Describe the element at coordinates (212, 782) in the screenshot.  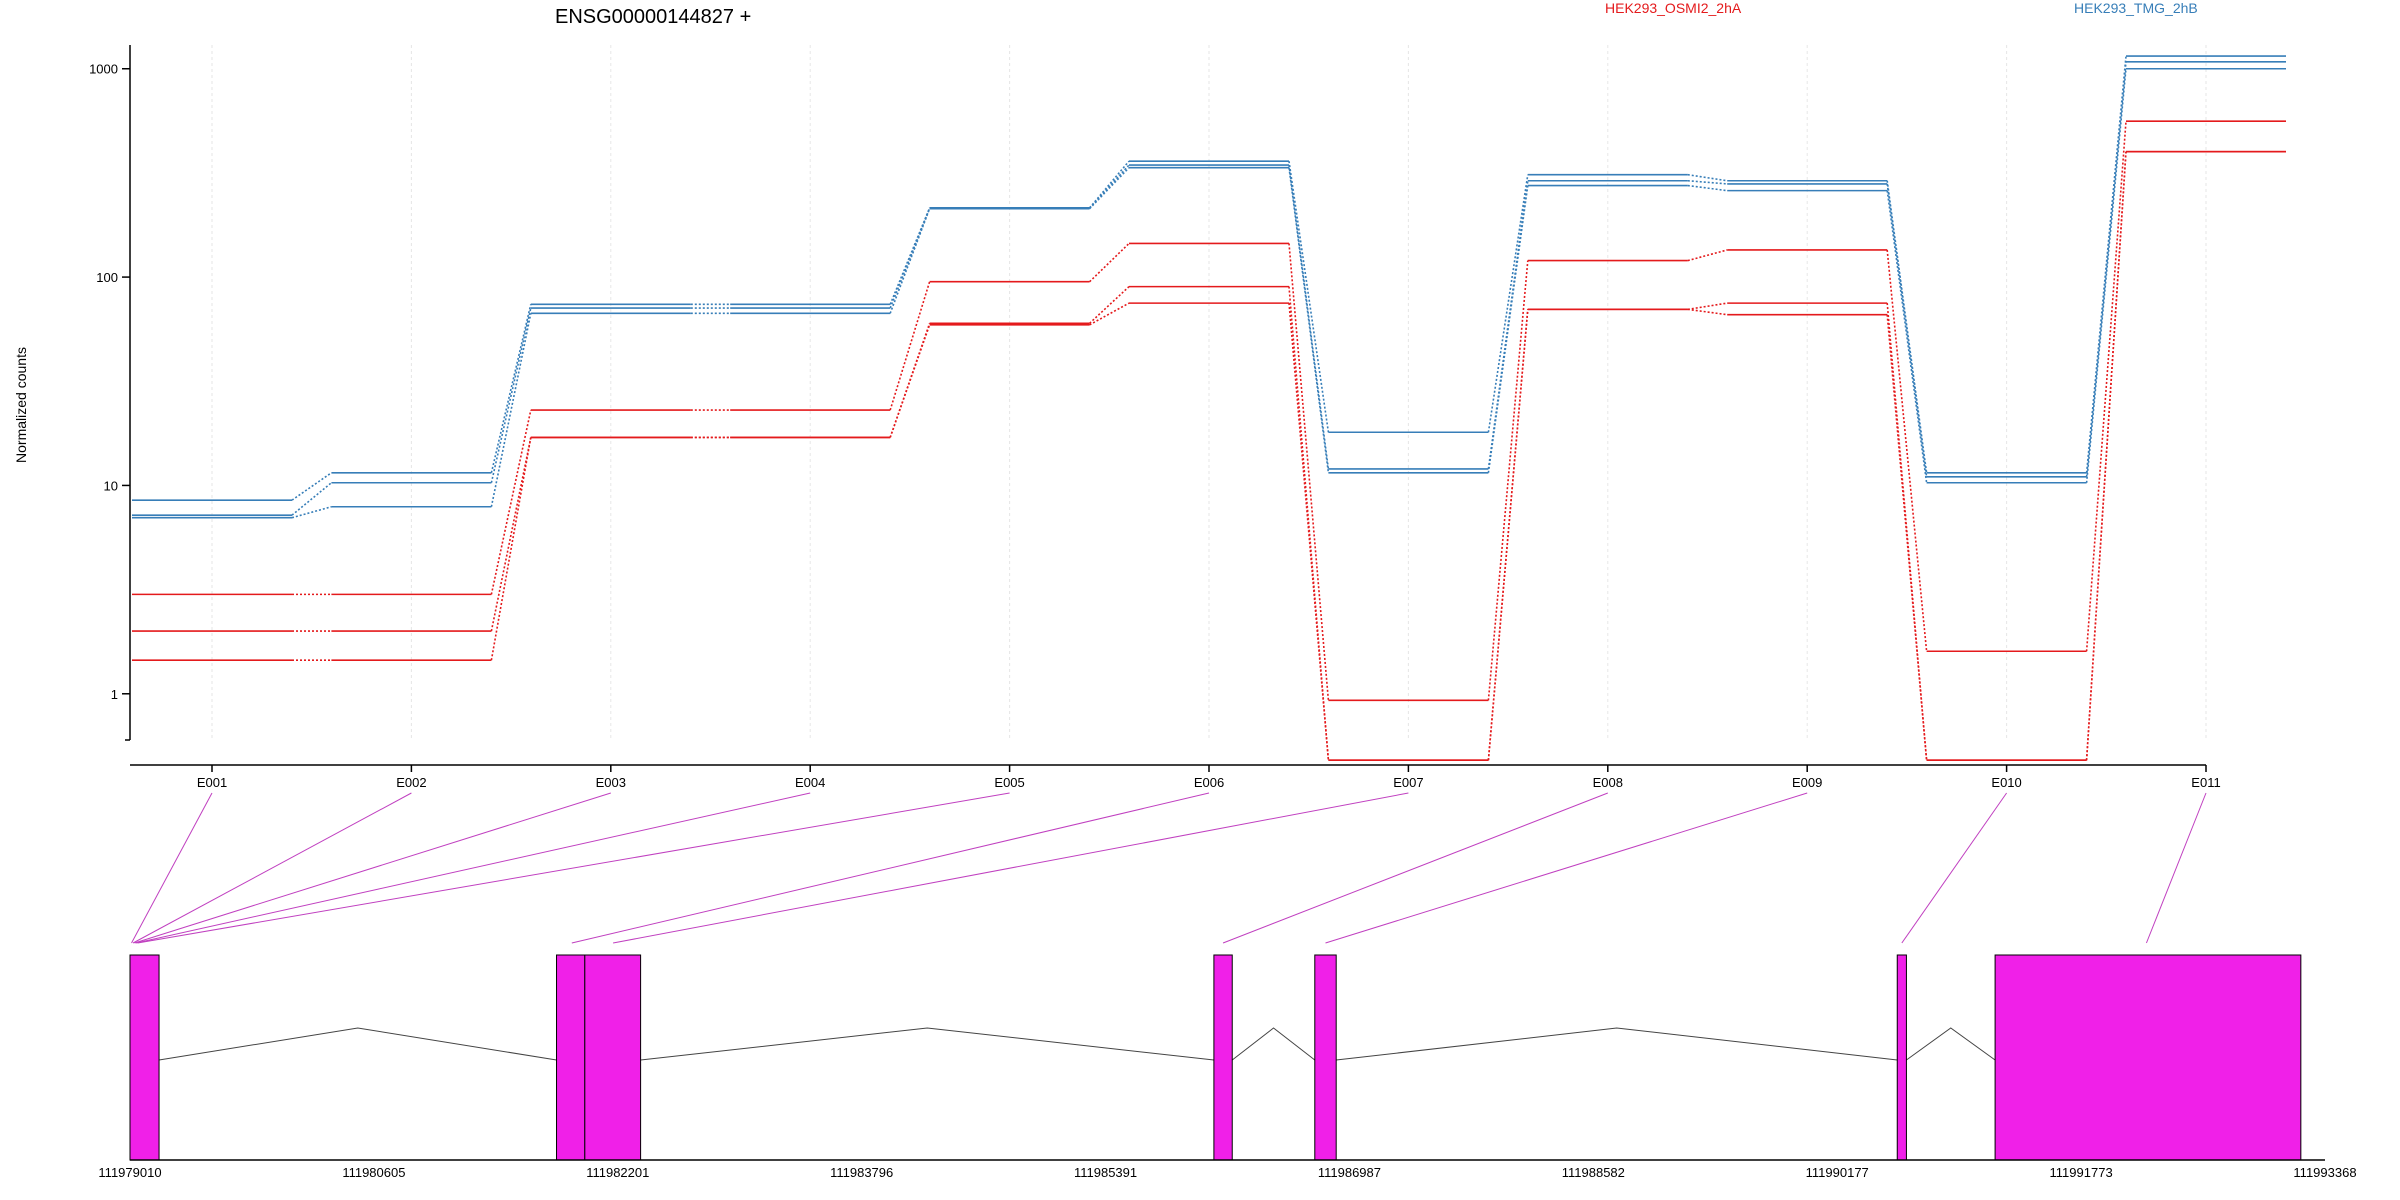
I see `x-tick-label: E001` at that location.